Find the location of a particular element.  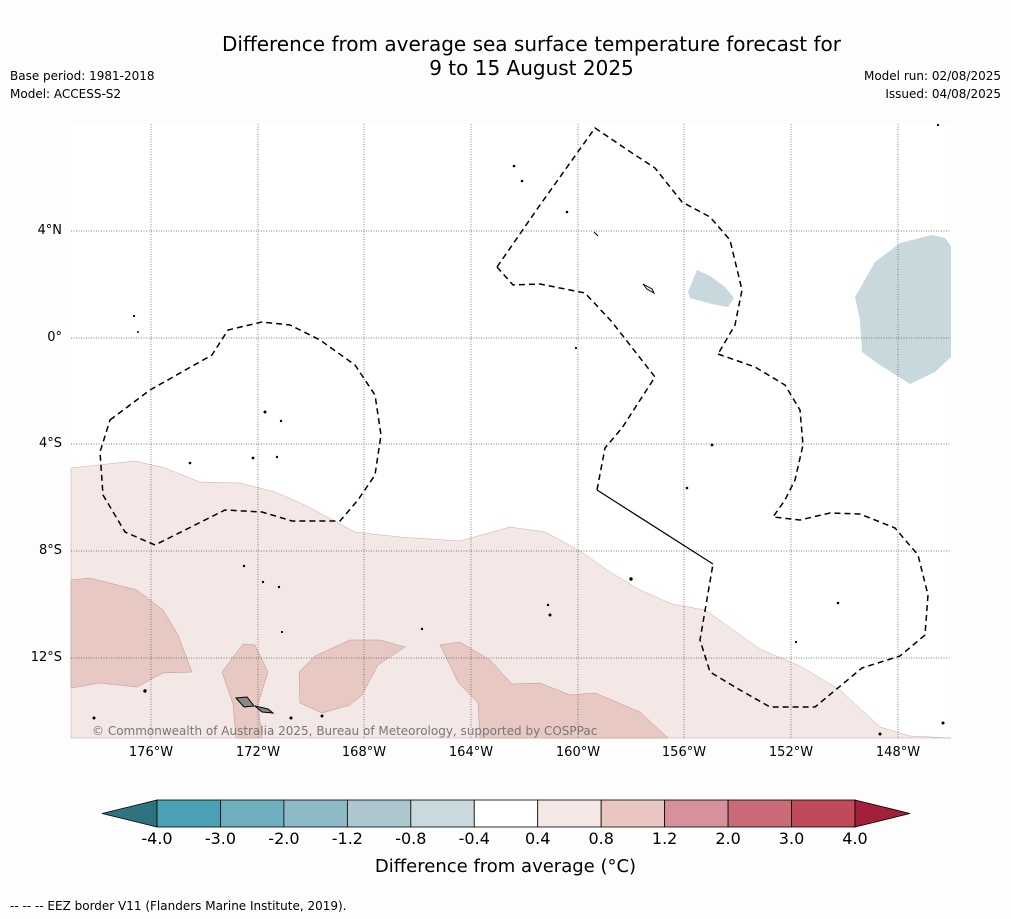

eez-border-solid-segment is located at coordinates (655, 527).